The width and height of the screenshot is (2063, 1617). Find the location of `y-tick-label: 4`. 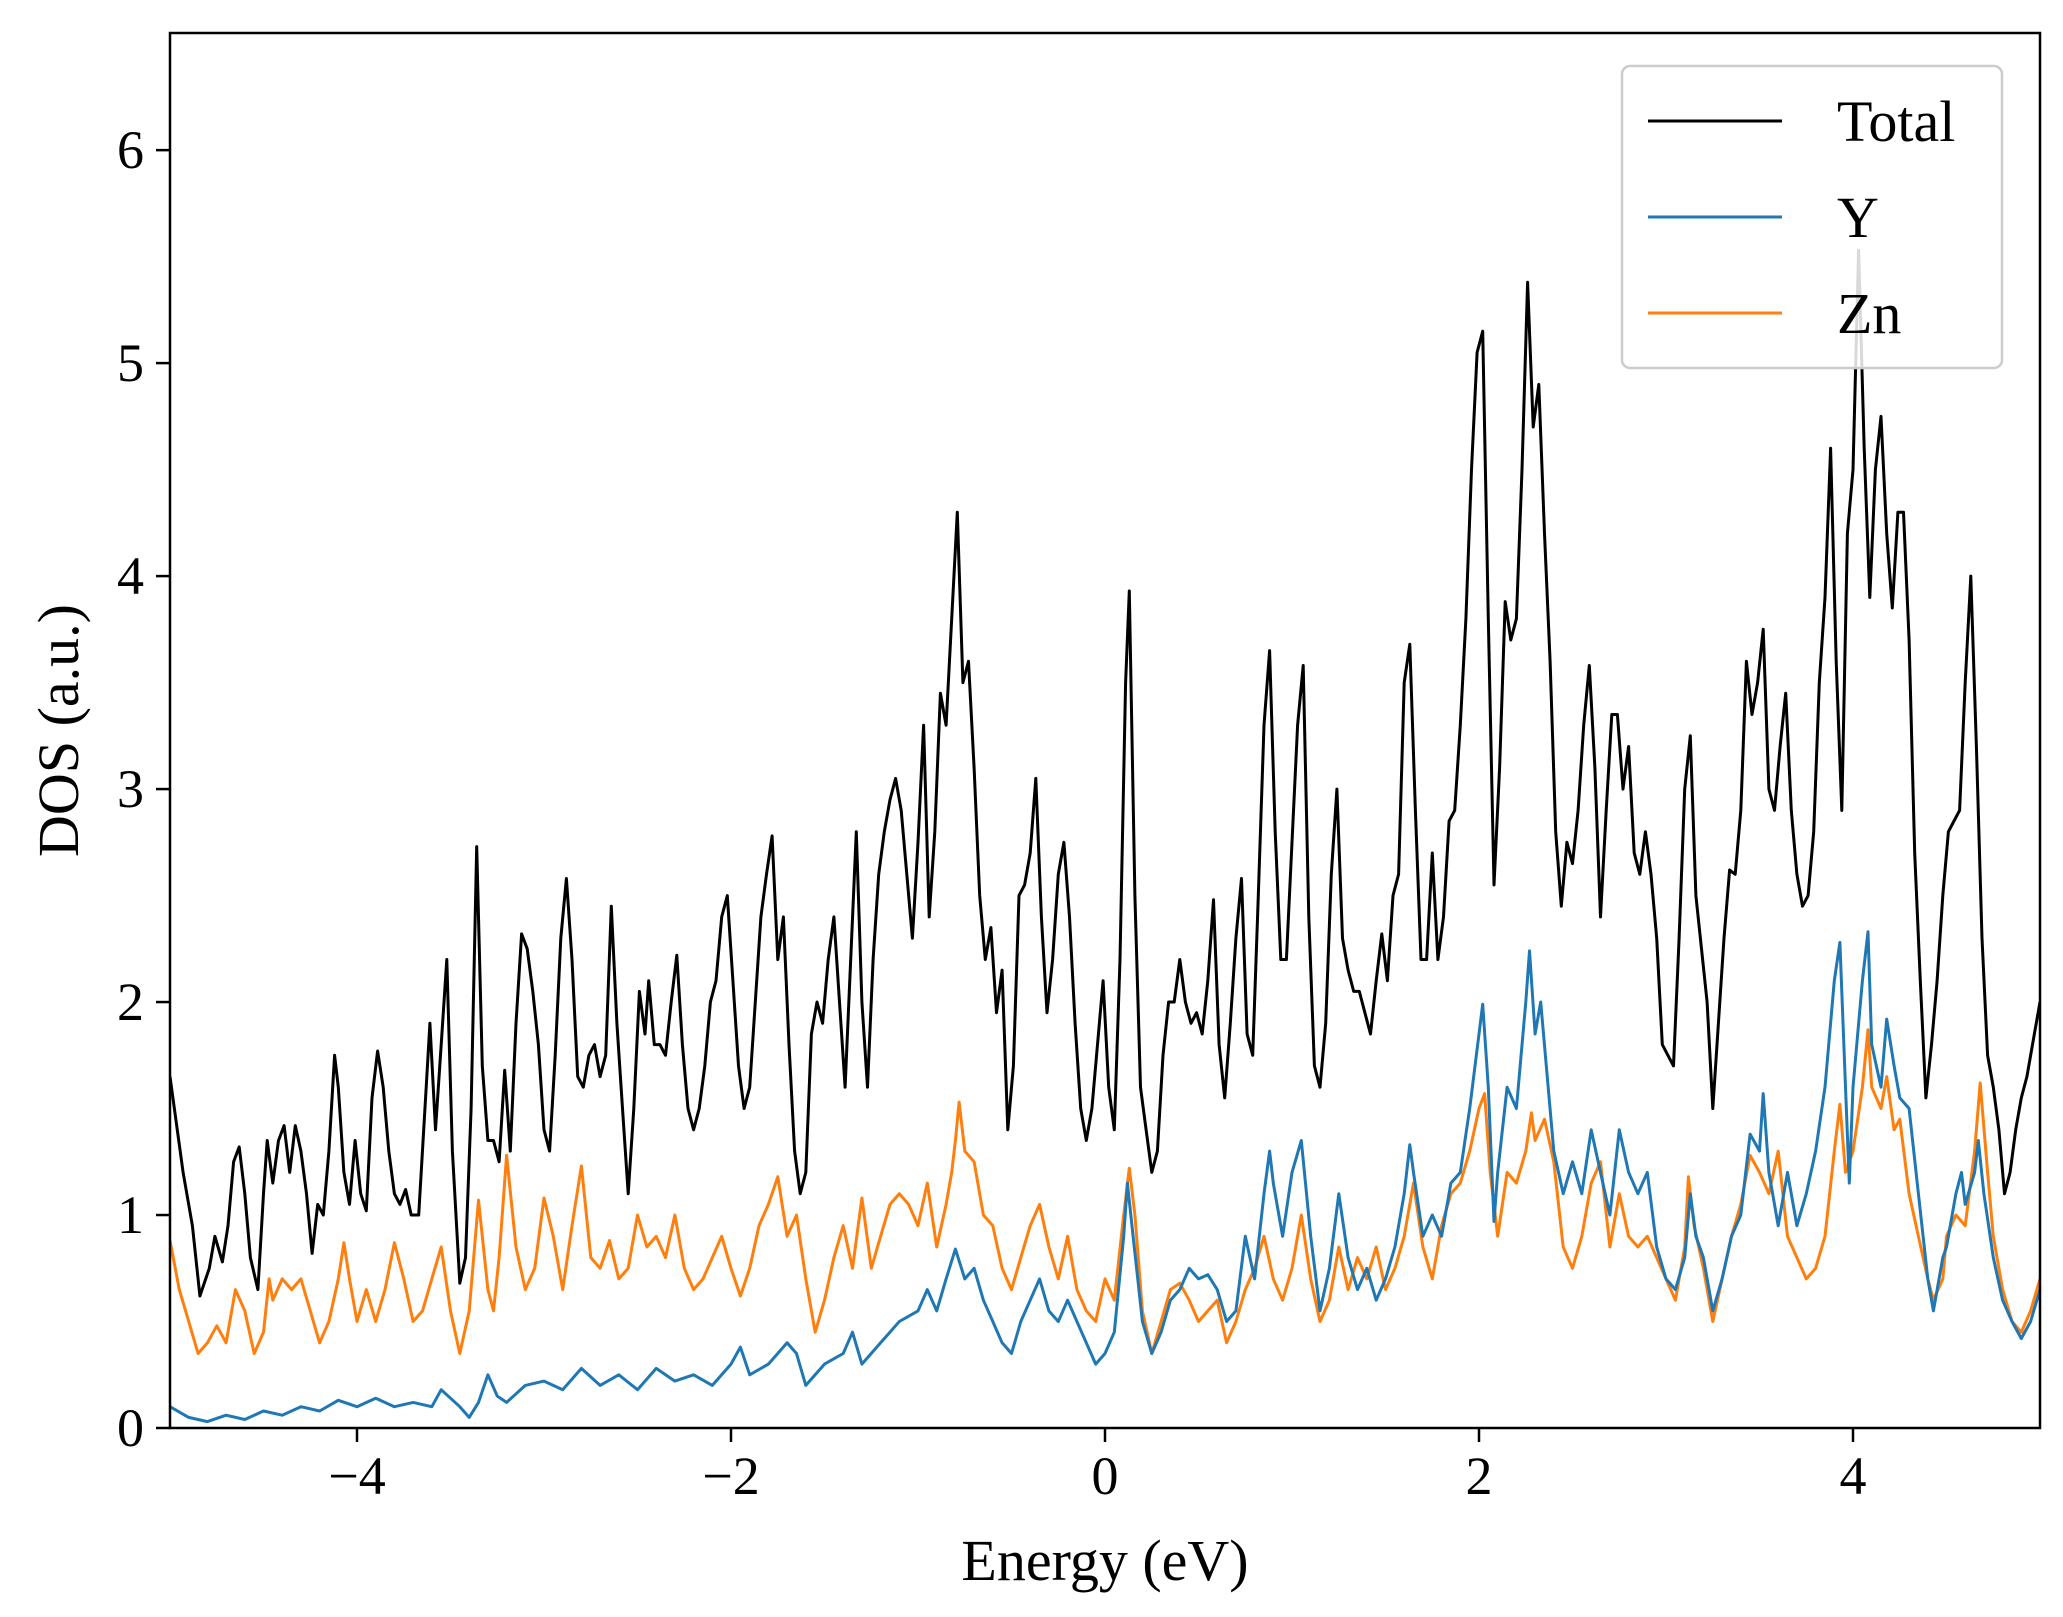

y-tick-label: 4 is located at coordinates (130, 576).